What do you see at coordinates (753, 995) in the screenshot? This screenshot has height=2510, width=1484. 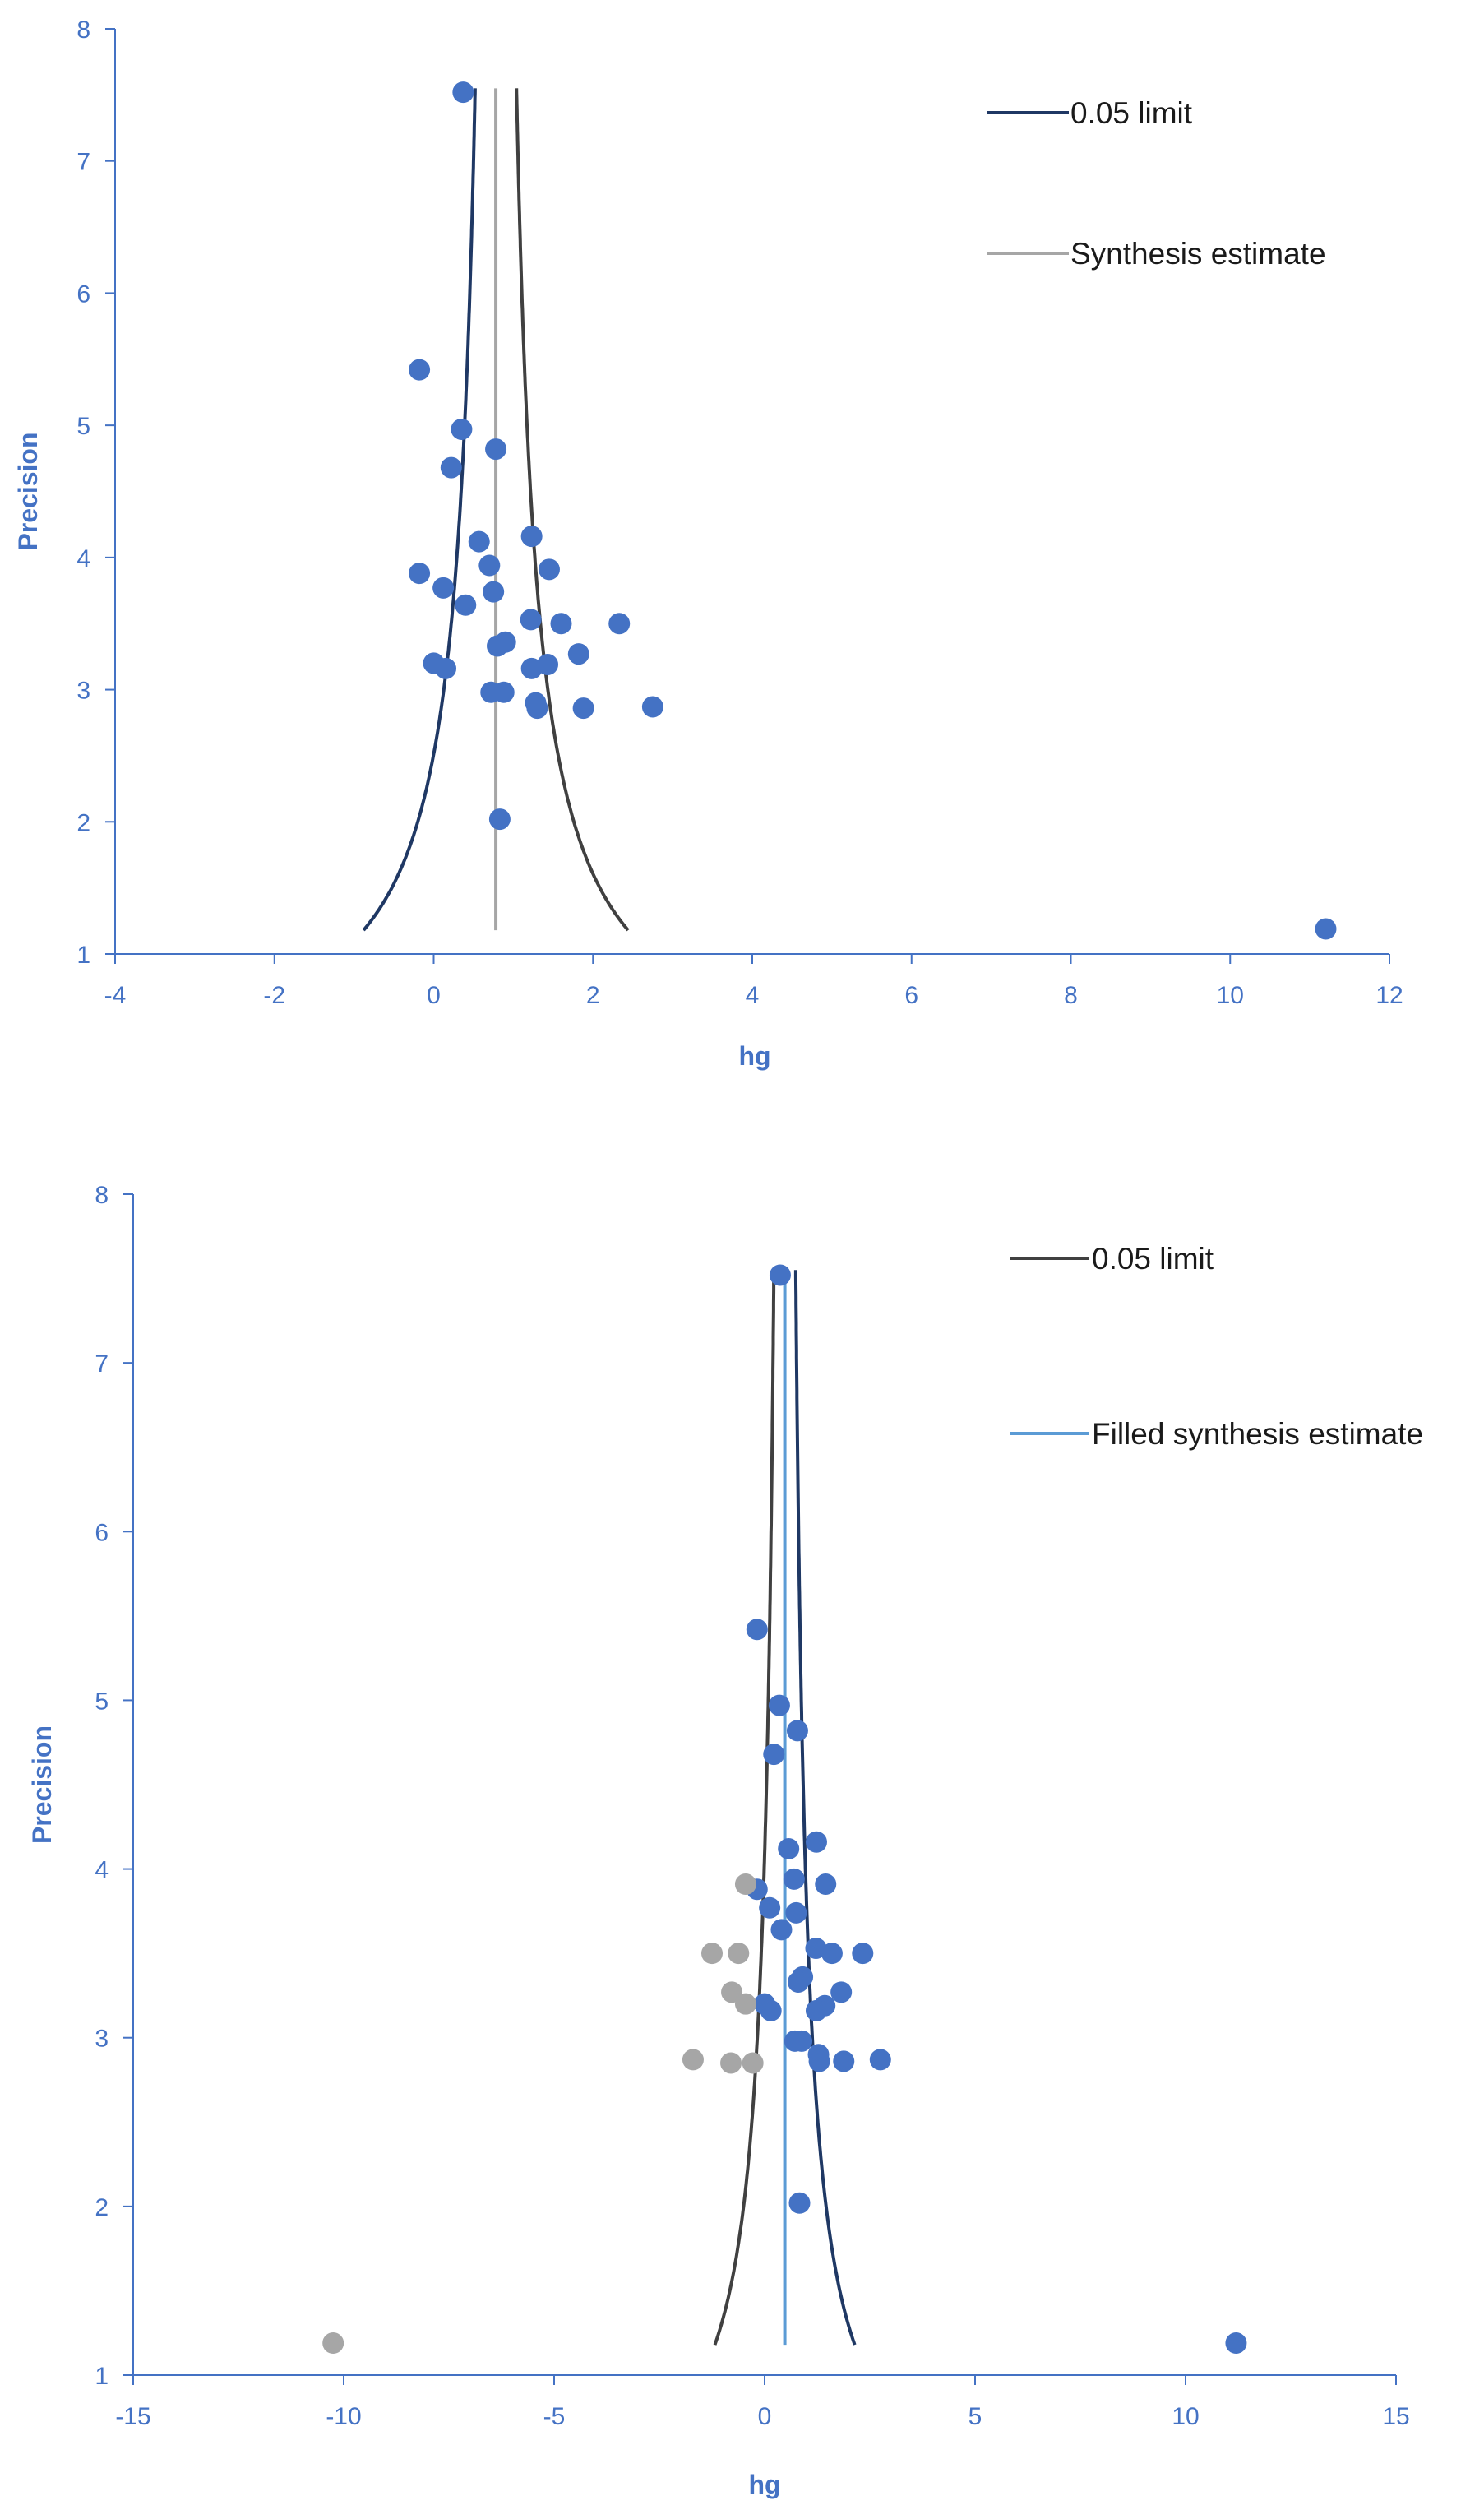 I see `x-tick-label: 4` at bounding box center [753, 995].